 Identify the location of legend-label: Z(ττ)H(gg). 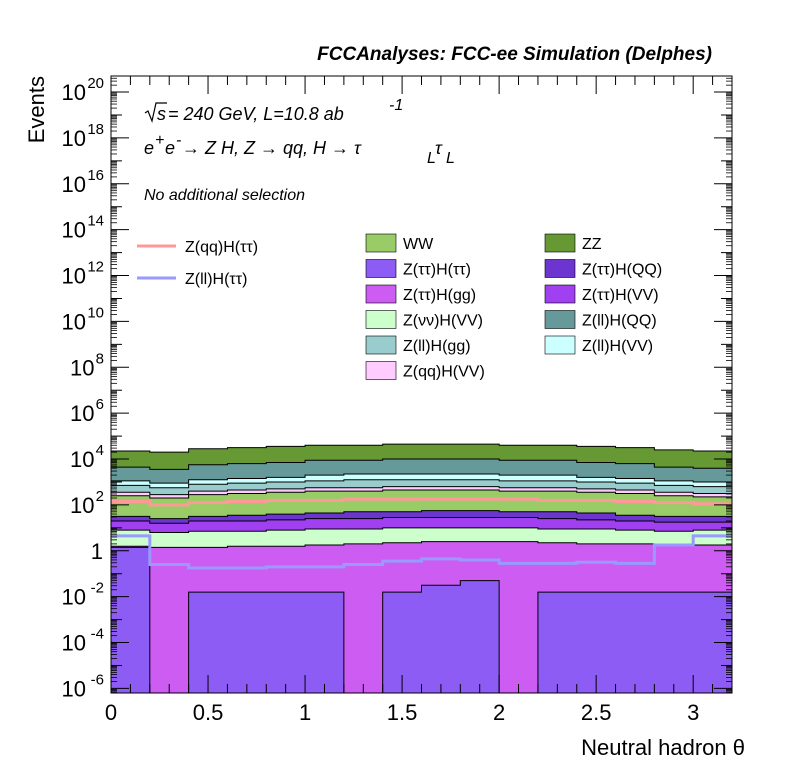
(439, 295).